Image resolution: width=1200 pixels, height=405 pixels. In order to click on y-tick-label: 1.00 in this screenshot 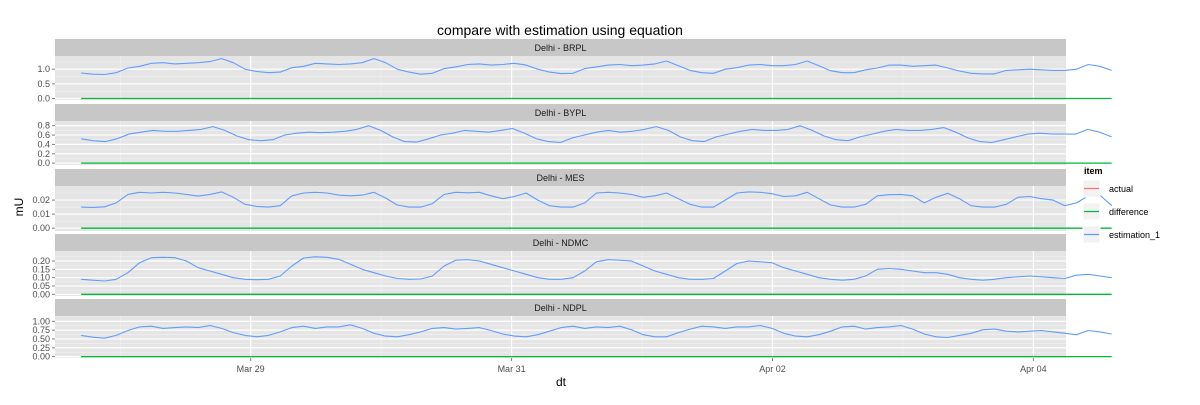, I will do `click(41, 321)`.